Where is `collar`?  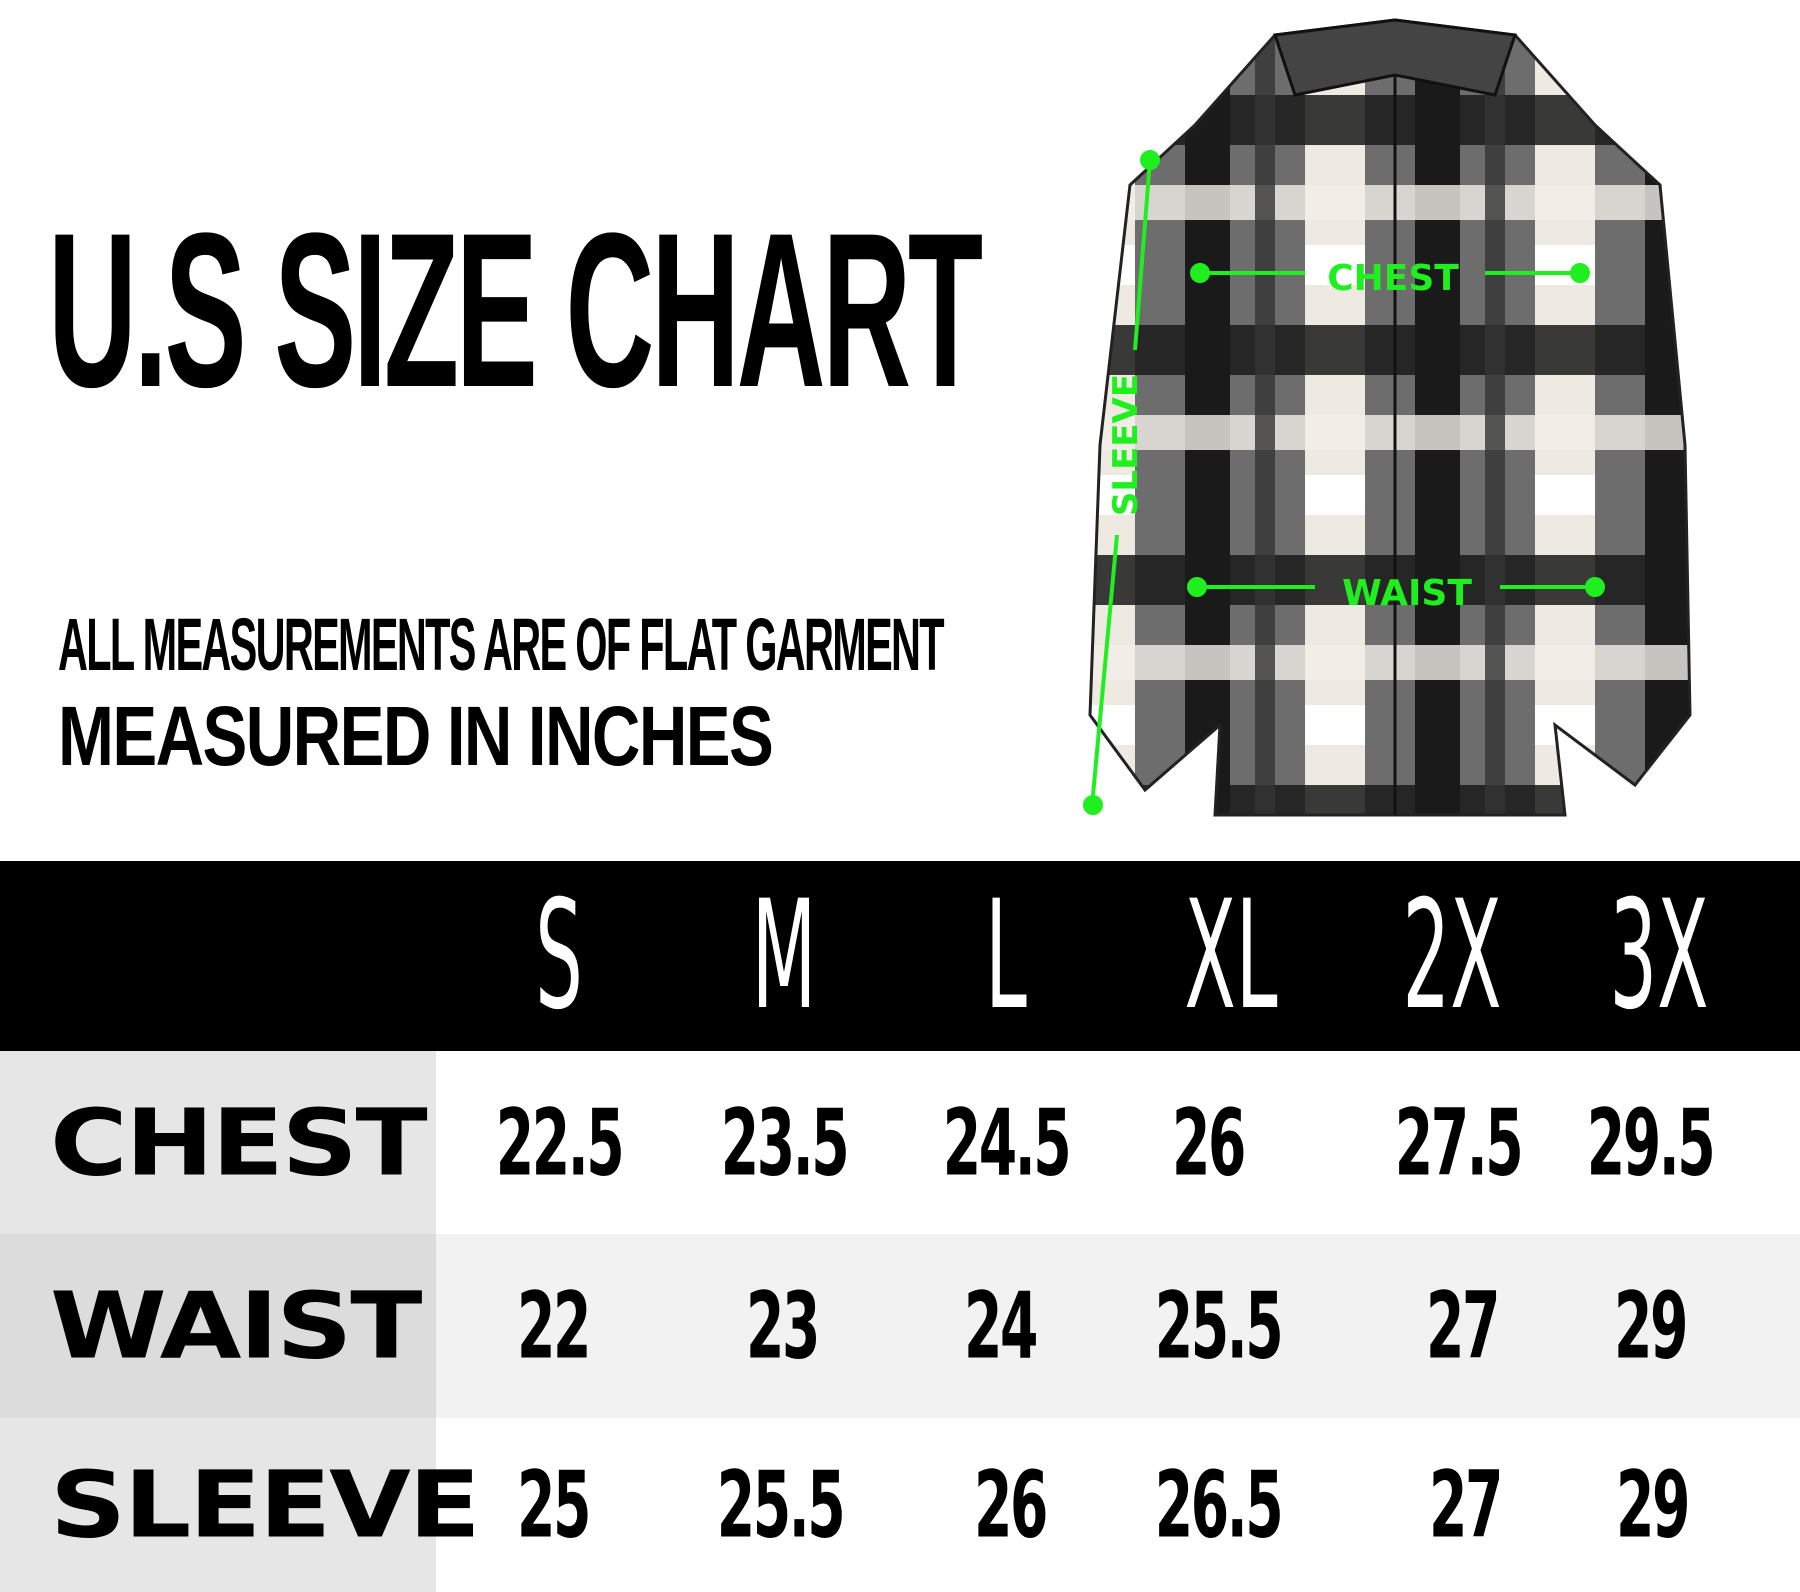 collar is located at coordinates (1395, 57).